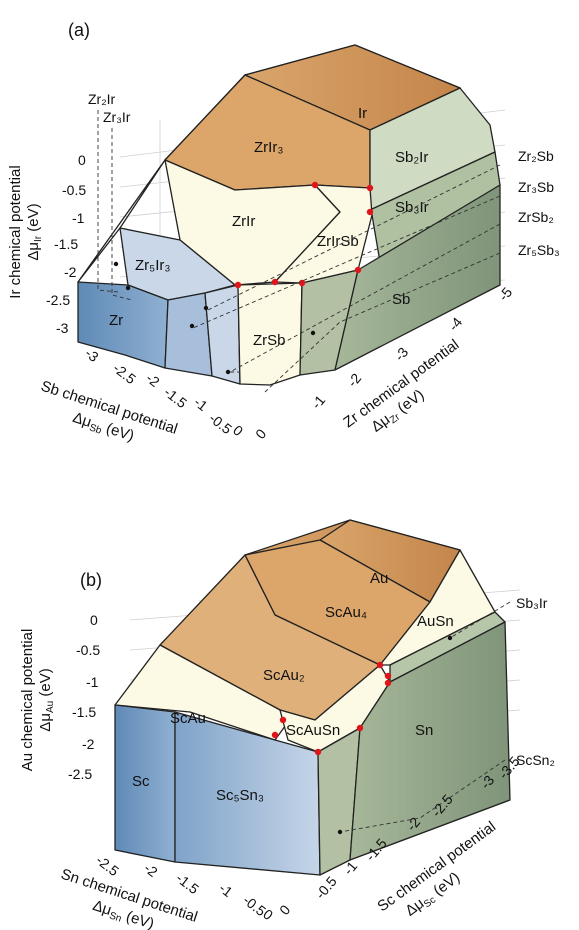  What do you see at coordinates (338, 241) in the screenshot?
I see `label-zririsb: ZrIrSb` at bounding box center [338, 241].